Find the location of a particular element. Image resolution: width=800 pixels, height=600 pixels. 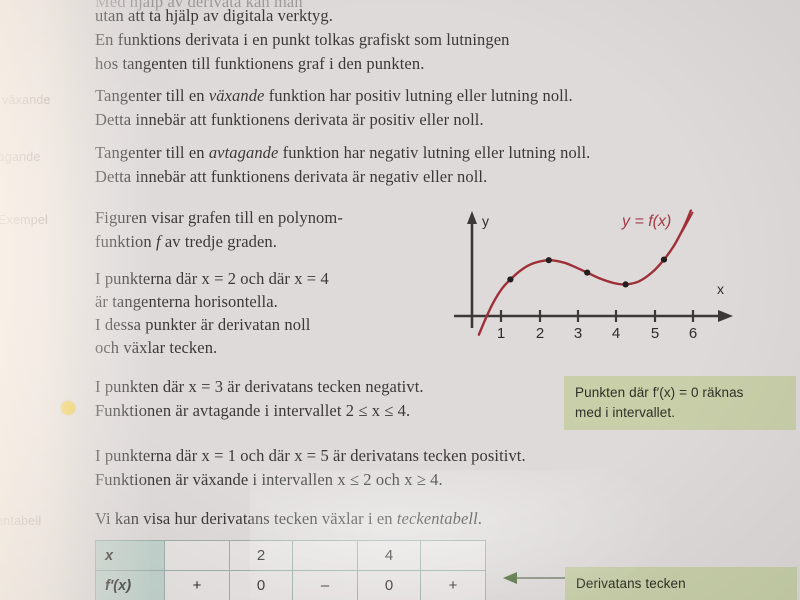

table-intro-emphasis: teckentabell is located at coordinates (437, 518).